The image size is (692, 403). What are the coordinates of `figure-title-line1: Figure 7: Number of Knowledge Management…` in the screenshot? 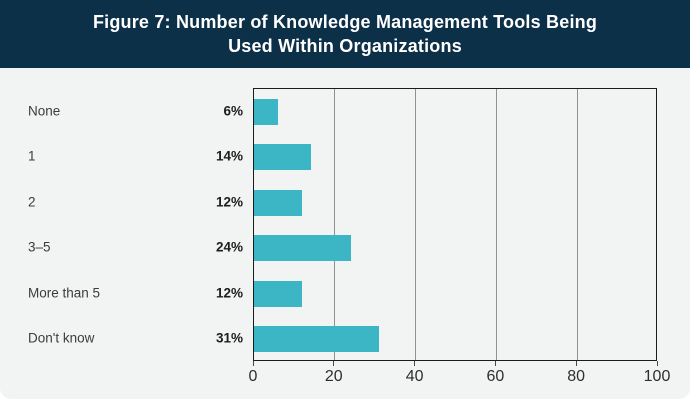 It's located at (345, 22).